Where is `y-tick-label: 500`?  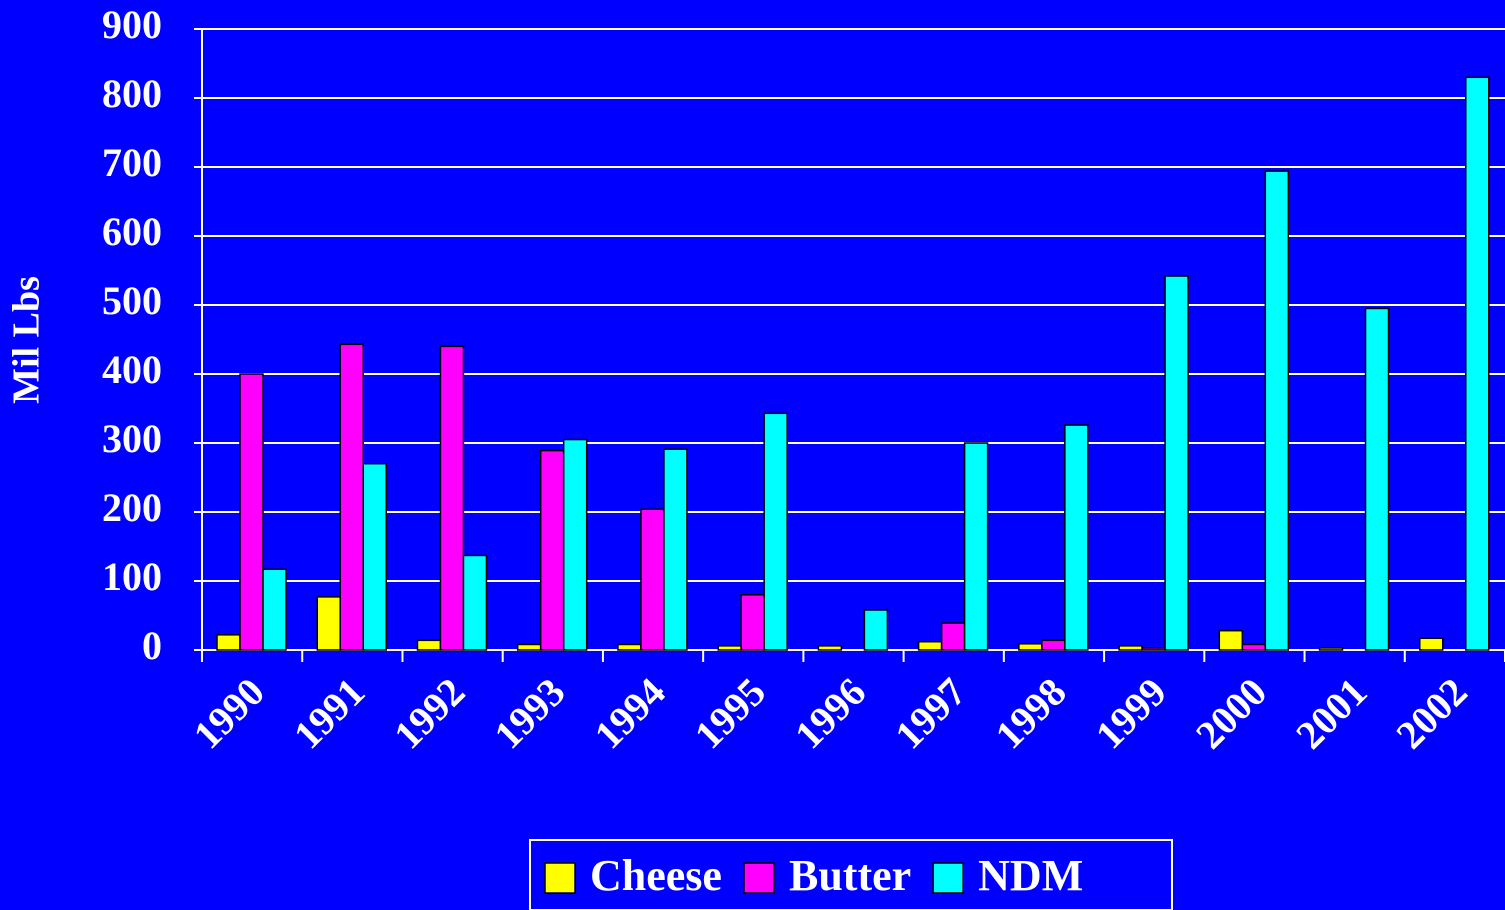 y-tick-label: 500 is located at coordinates (132, 300).